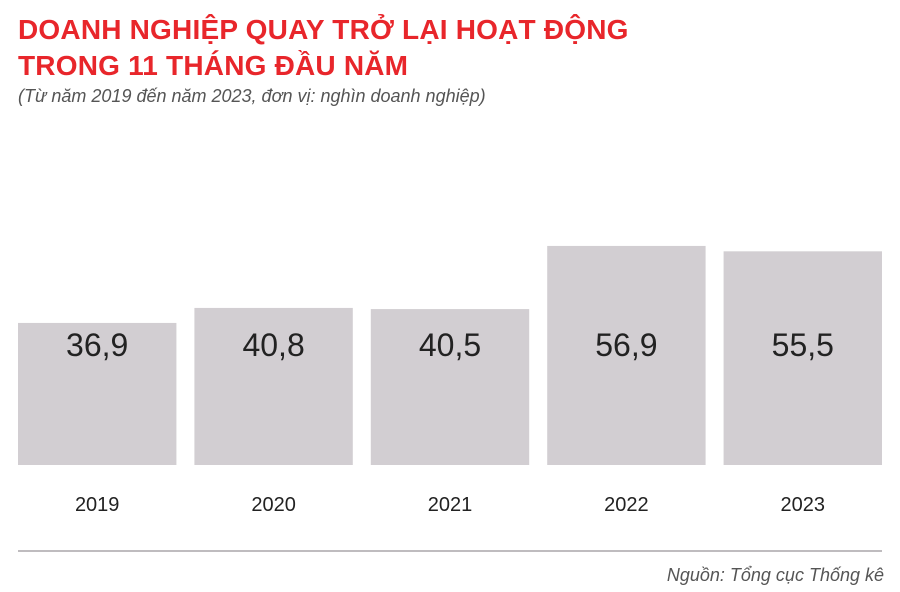 This screenshot has width=900, height=592. Describe the element at coordinates (803, 345) in the screenshot. I see `value-label-2023: 55,5` at that location.